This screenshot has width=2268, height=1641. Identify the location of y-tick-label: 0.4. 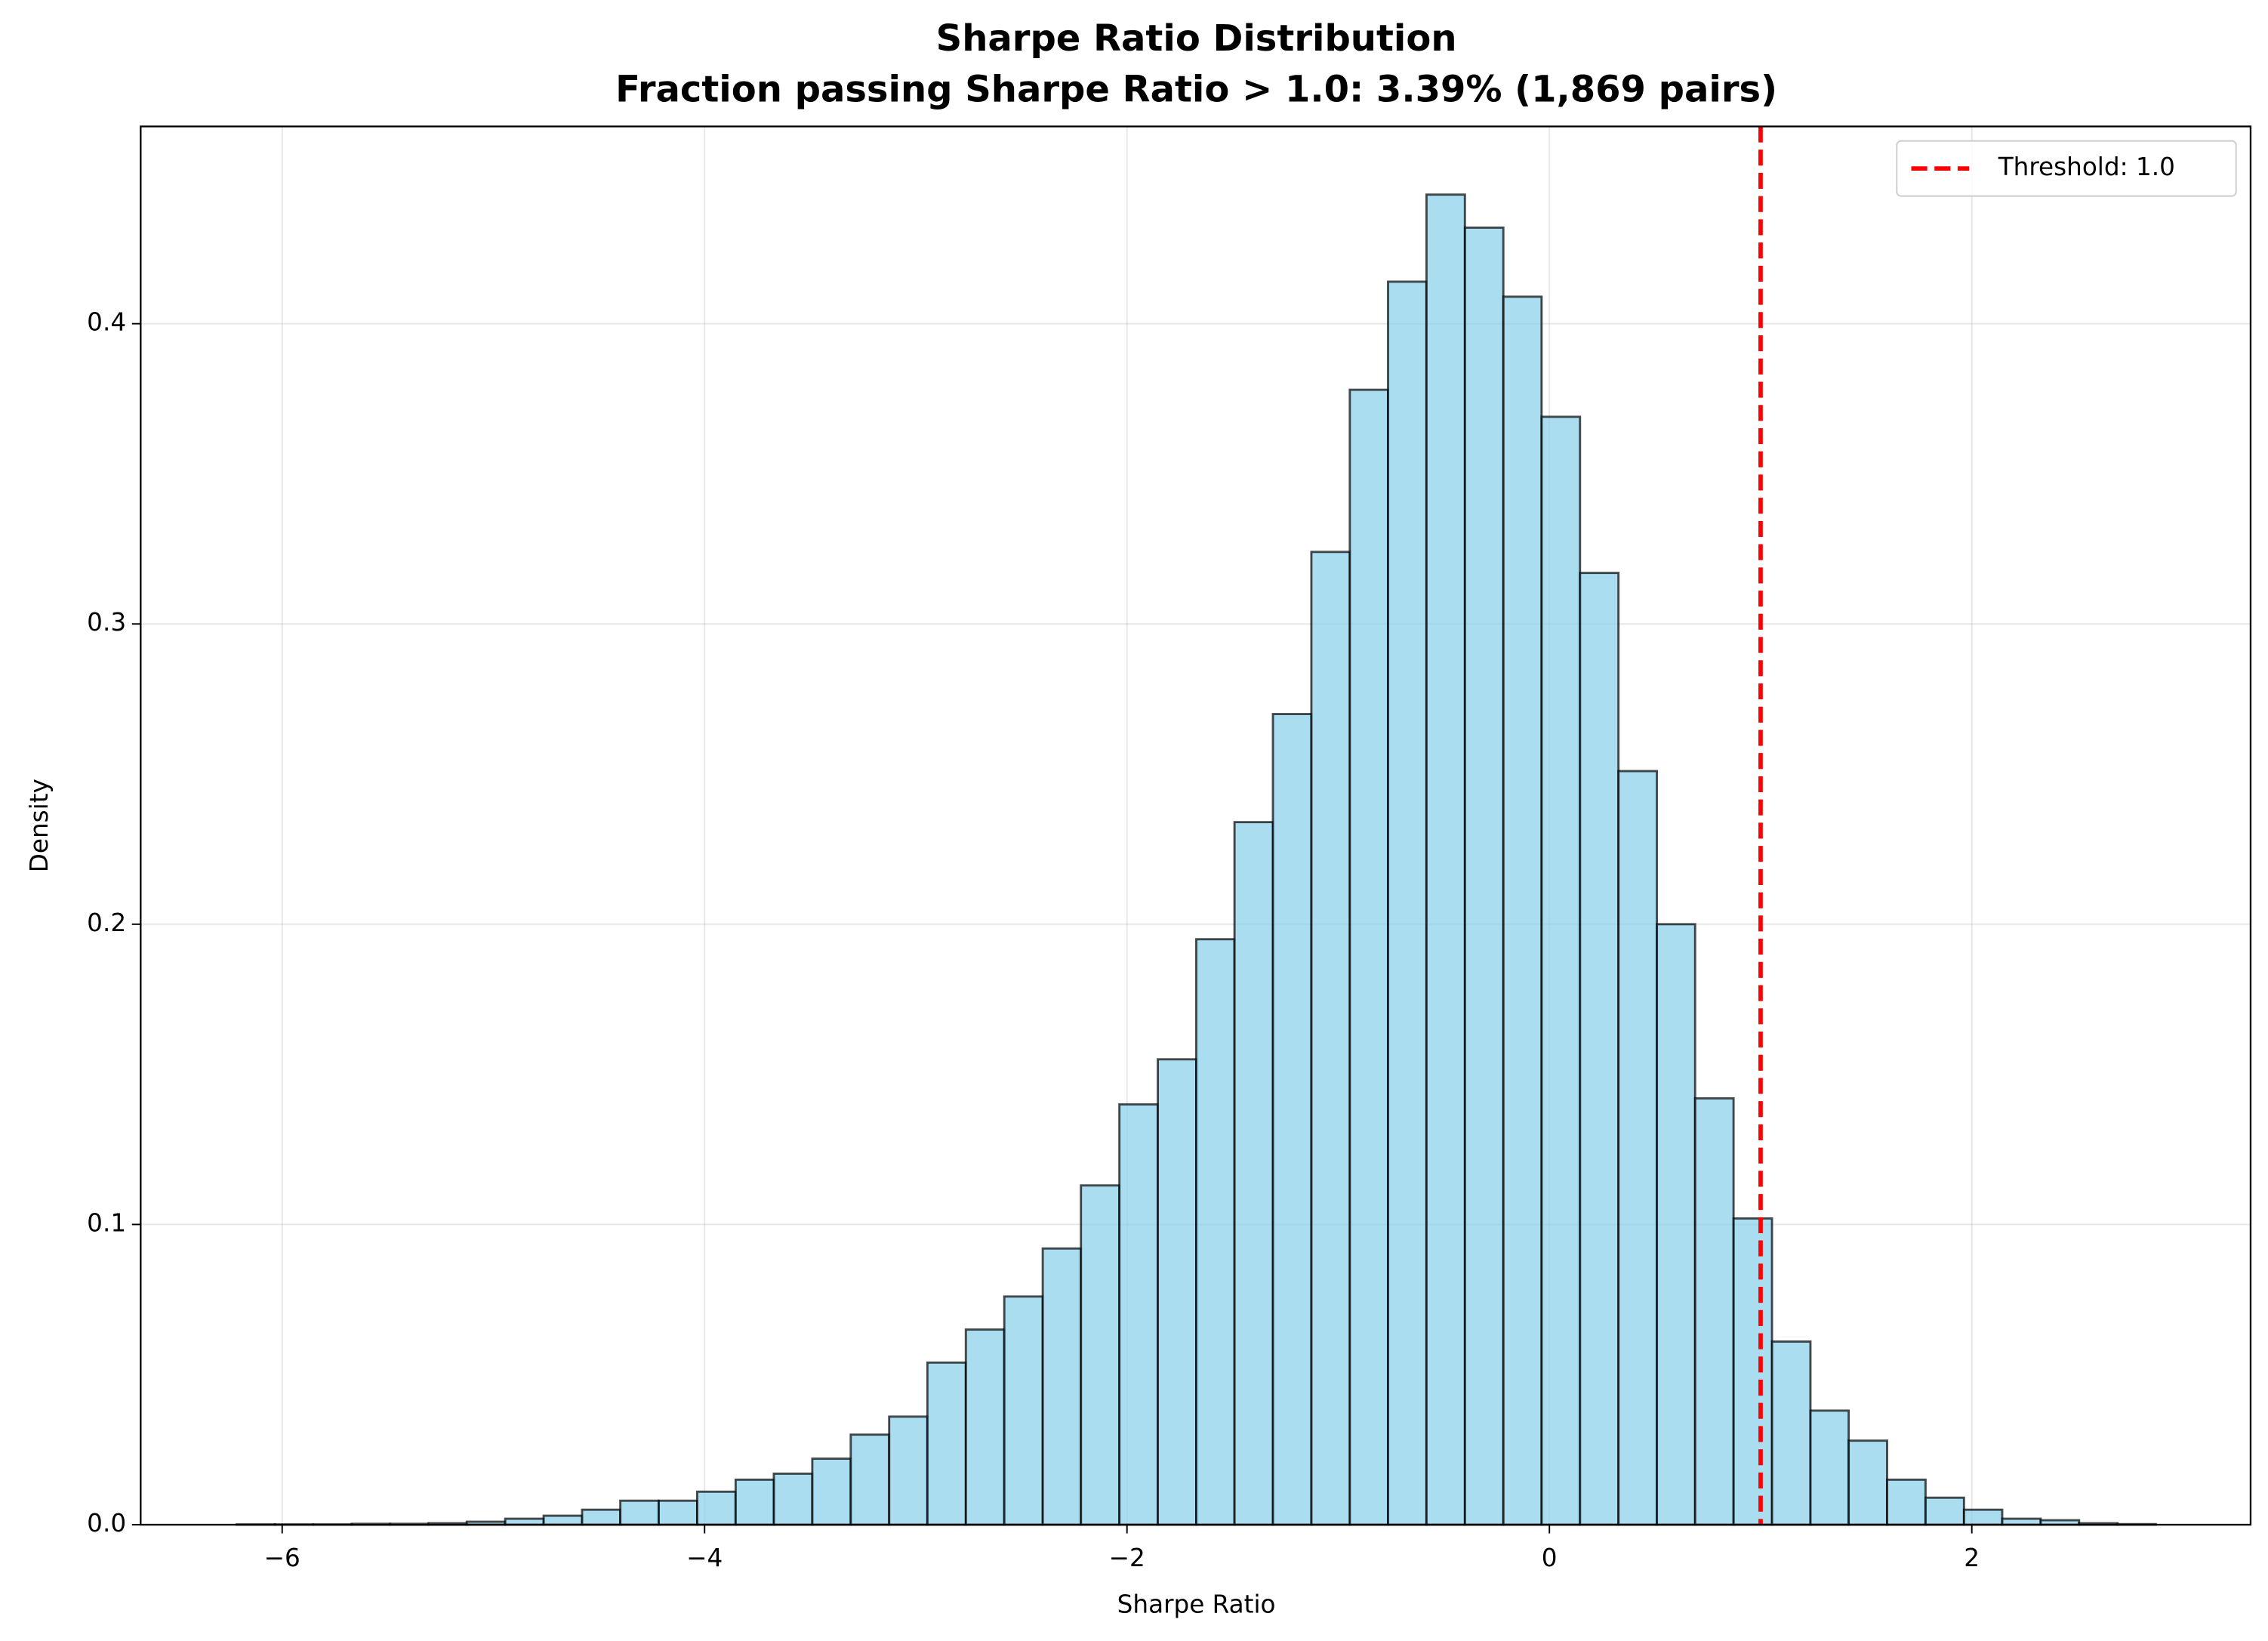
(106, 322).